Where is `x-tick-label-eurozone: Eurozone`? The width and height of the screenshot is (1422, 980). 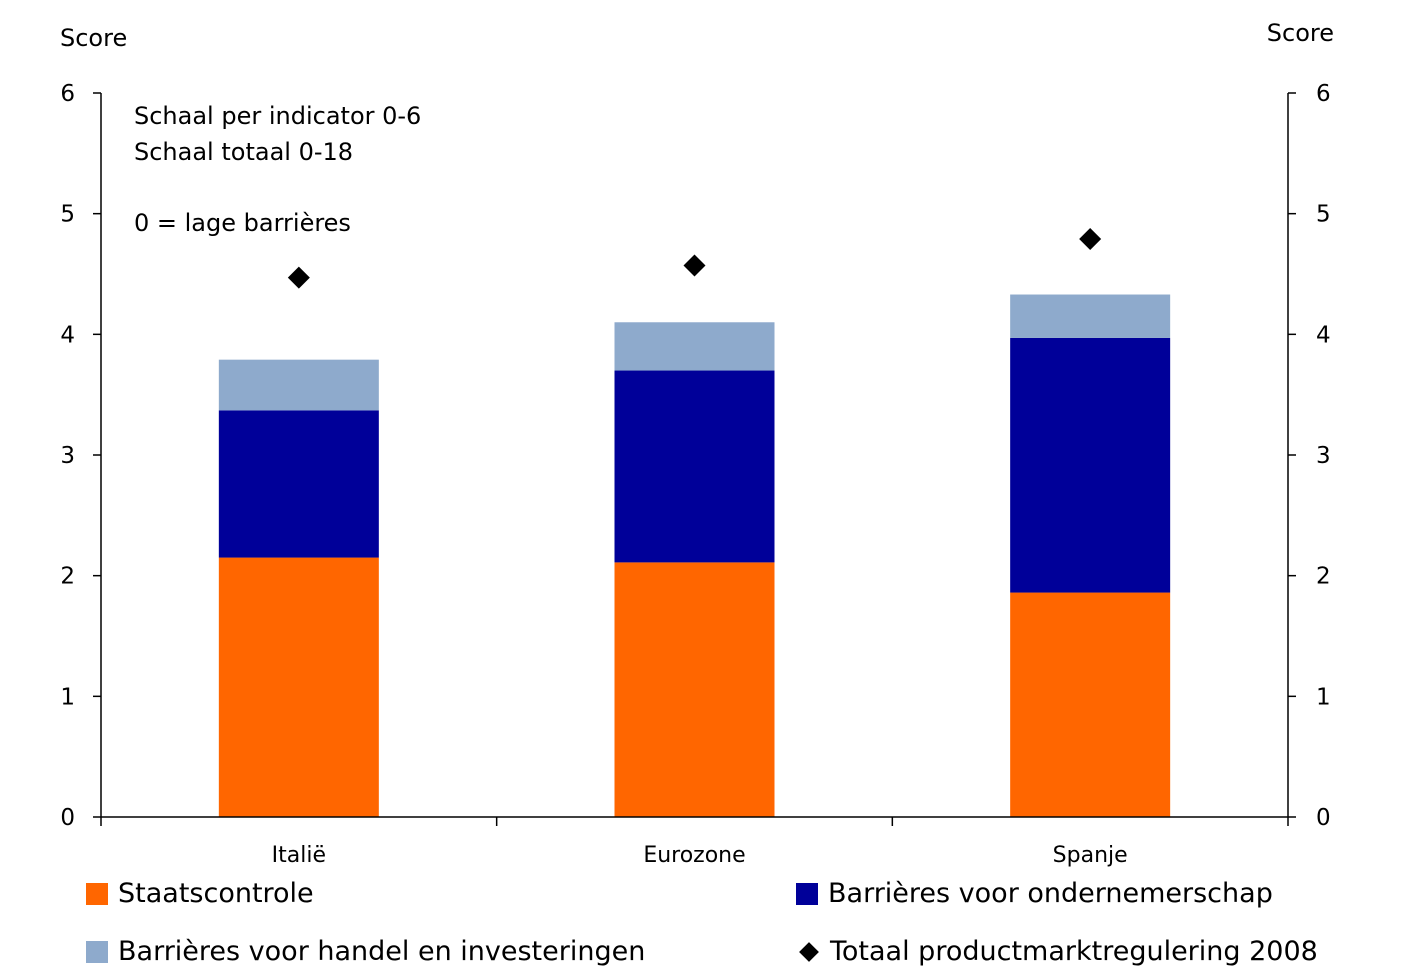 x-tick-label-eurozone: Eurozone is located at coordinates (694, 855).